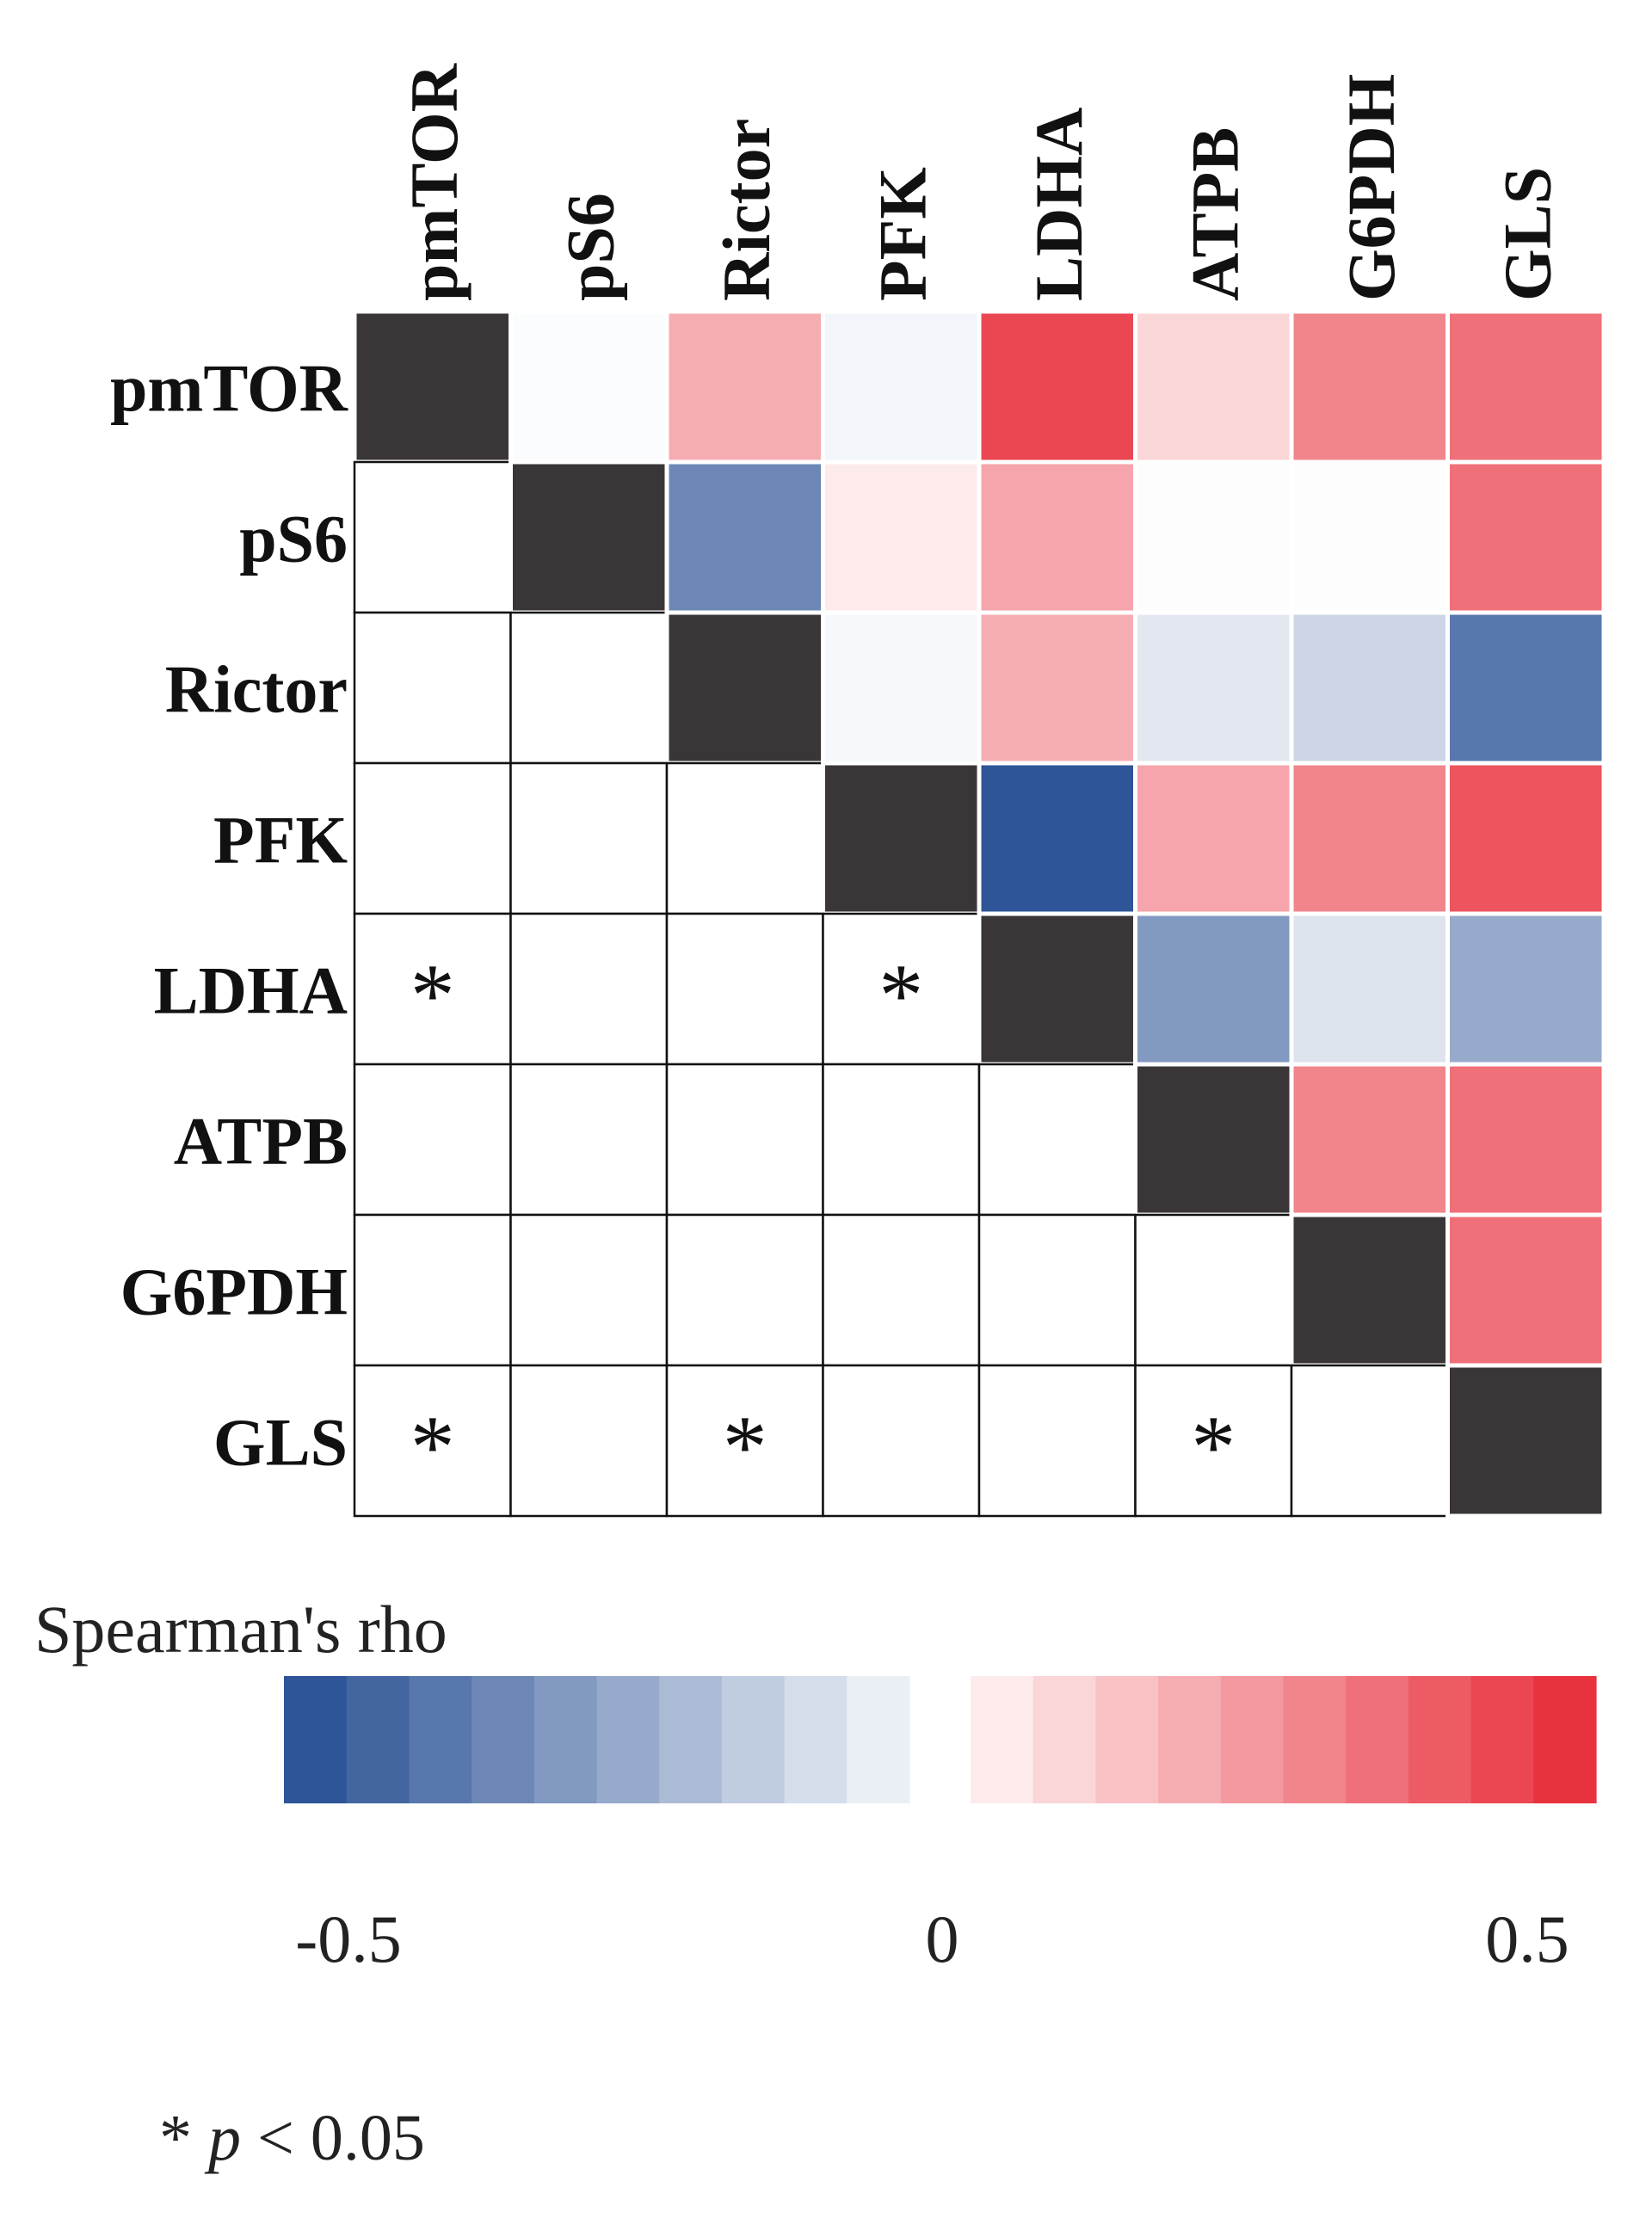 The height and width of the screenshot is (2237, 1652). I want to click on row-label: LDHA, so click(251, 991).